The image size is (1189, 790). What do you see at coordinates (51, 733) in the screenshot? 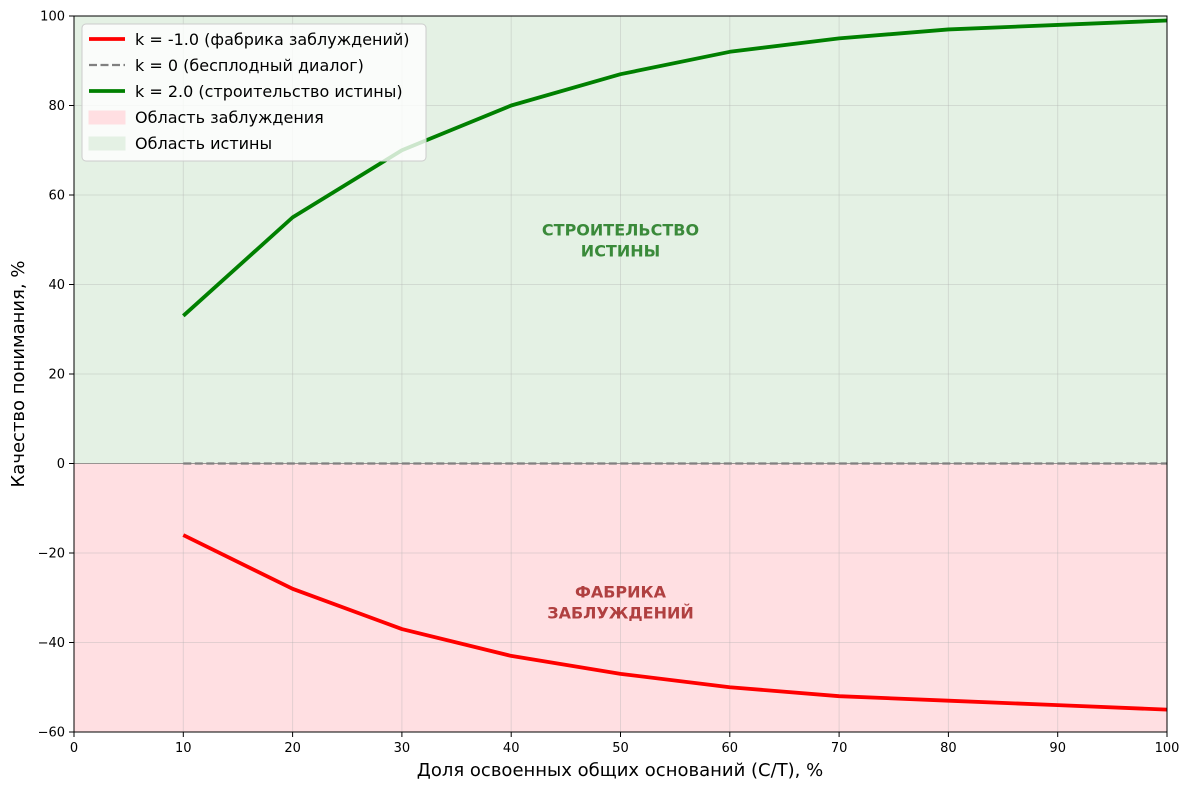
I see `y-tick-label-0: −60` at bounding box center [51, 733].